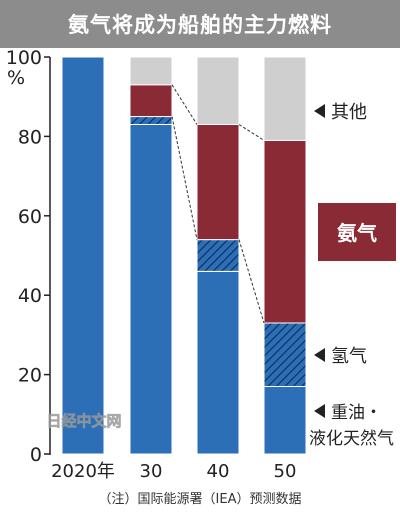  What do you see at coordinates (30, 217) in the screenshot?
I see `y-tick-label-60: 60` at bounding box center [30, 217].